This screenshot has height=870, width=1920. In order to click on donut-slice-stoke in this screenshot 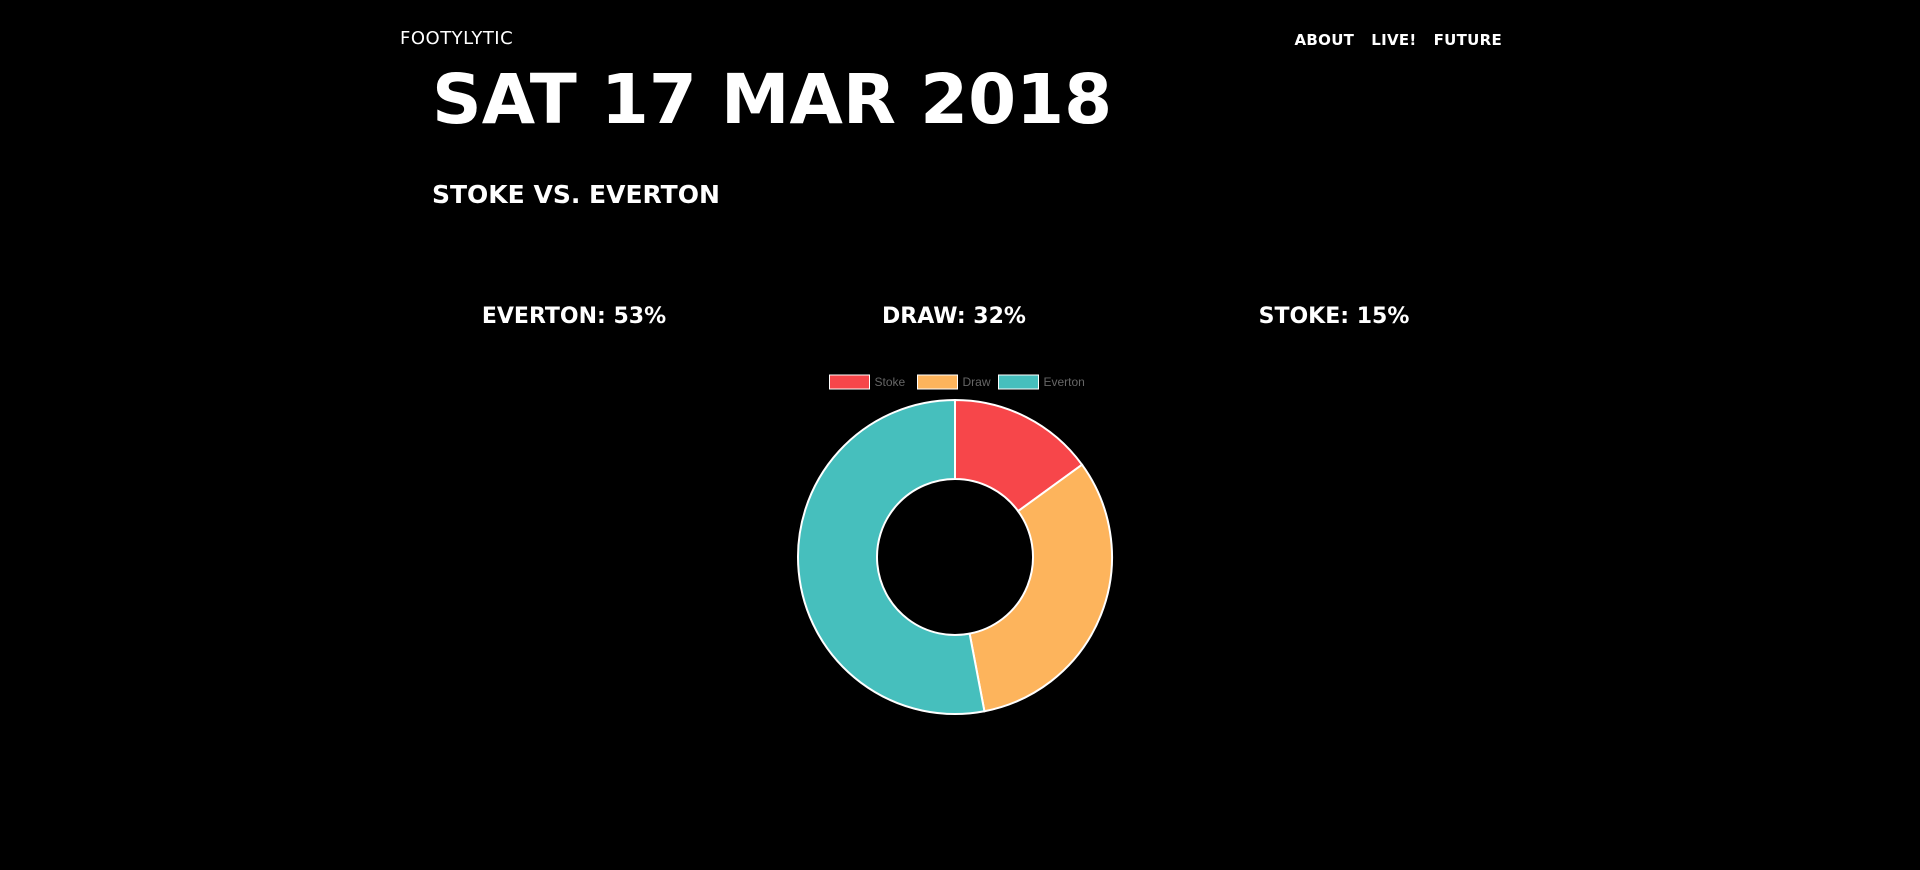, I will do `click(1019, 455)`.